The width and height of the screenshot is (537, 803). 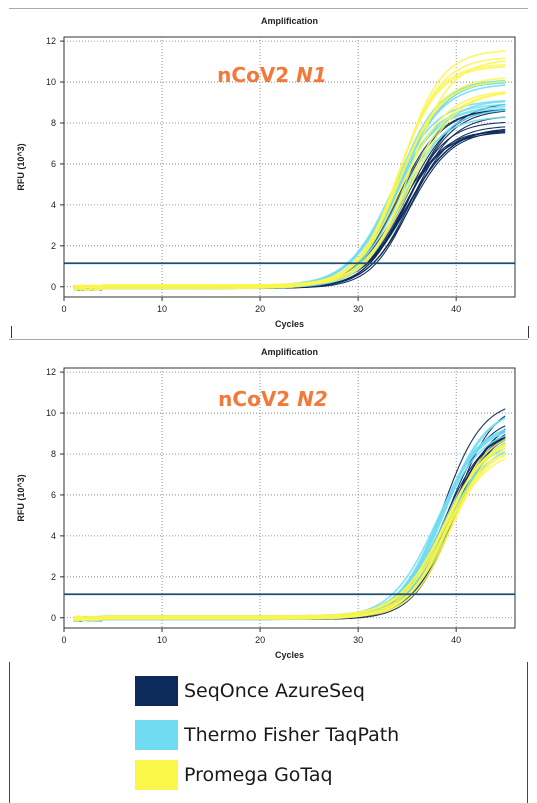 What do you see at coordinates (528, 332) in the screenshot?
I see `separator-tick-right` at bounding box center [528, 332].